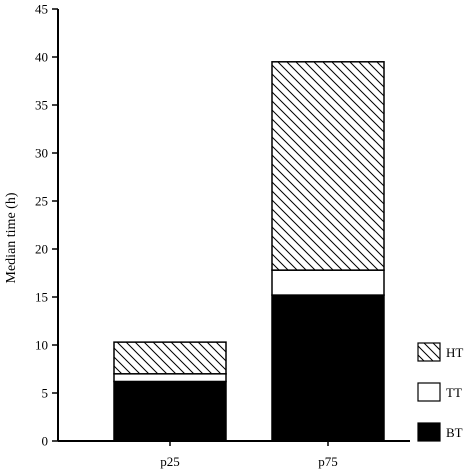  Describe the element at coordinates (45, 393) in the screenshot. I see `y-tick-label: 5` at that location.